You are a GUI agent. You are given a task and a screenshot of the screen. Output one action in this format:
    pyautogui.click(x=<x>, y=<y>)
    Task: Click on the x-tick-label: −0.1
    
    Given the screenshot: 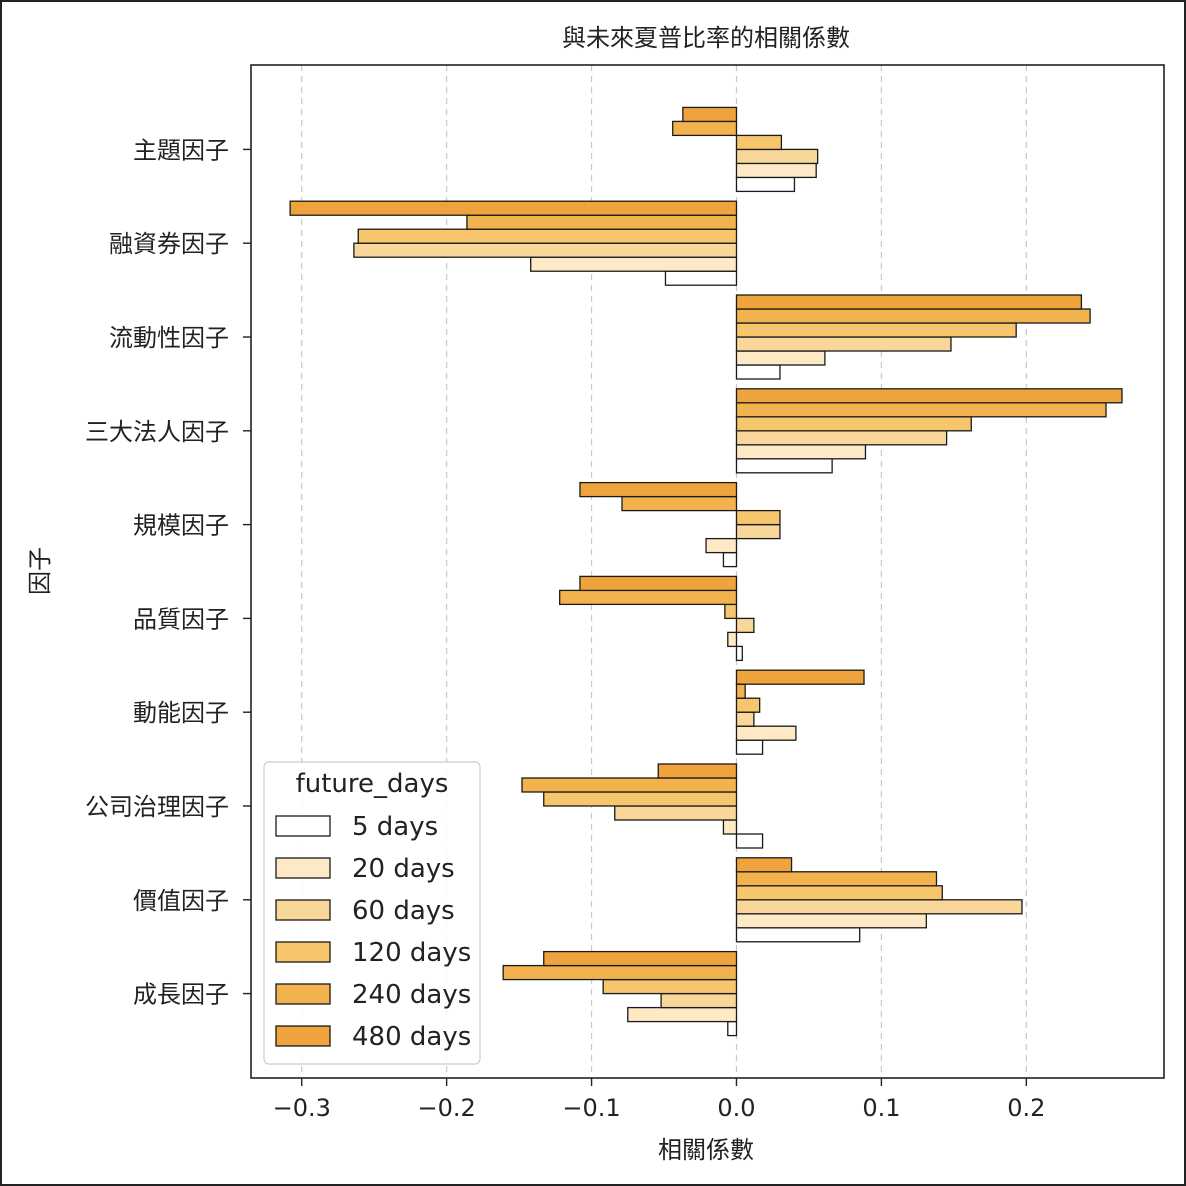 What is the action you would take?
    pyautogui.click(x=591, y=1108)
    